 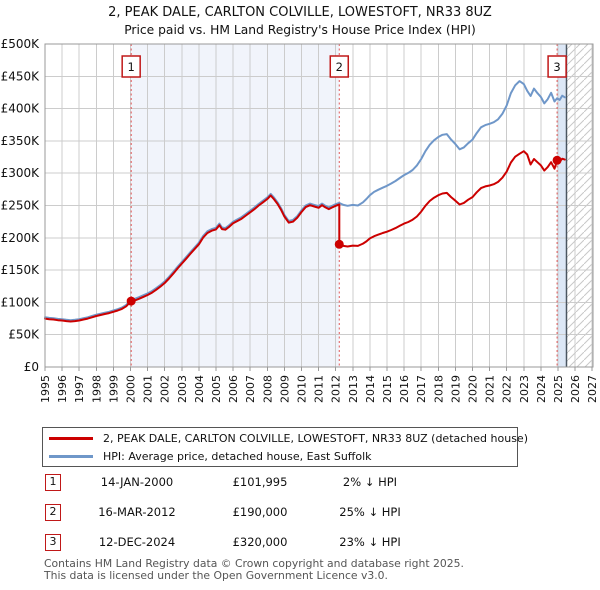 I want to click on sale-3-date: 12-DEC-2024, so click(x=137, y=542).